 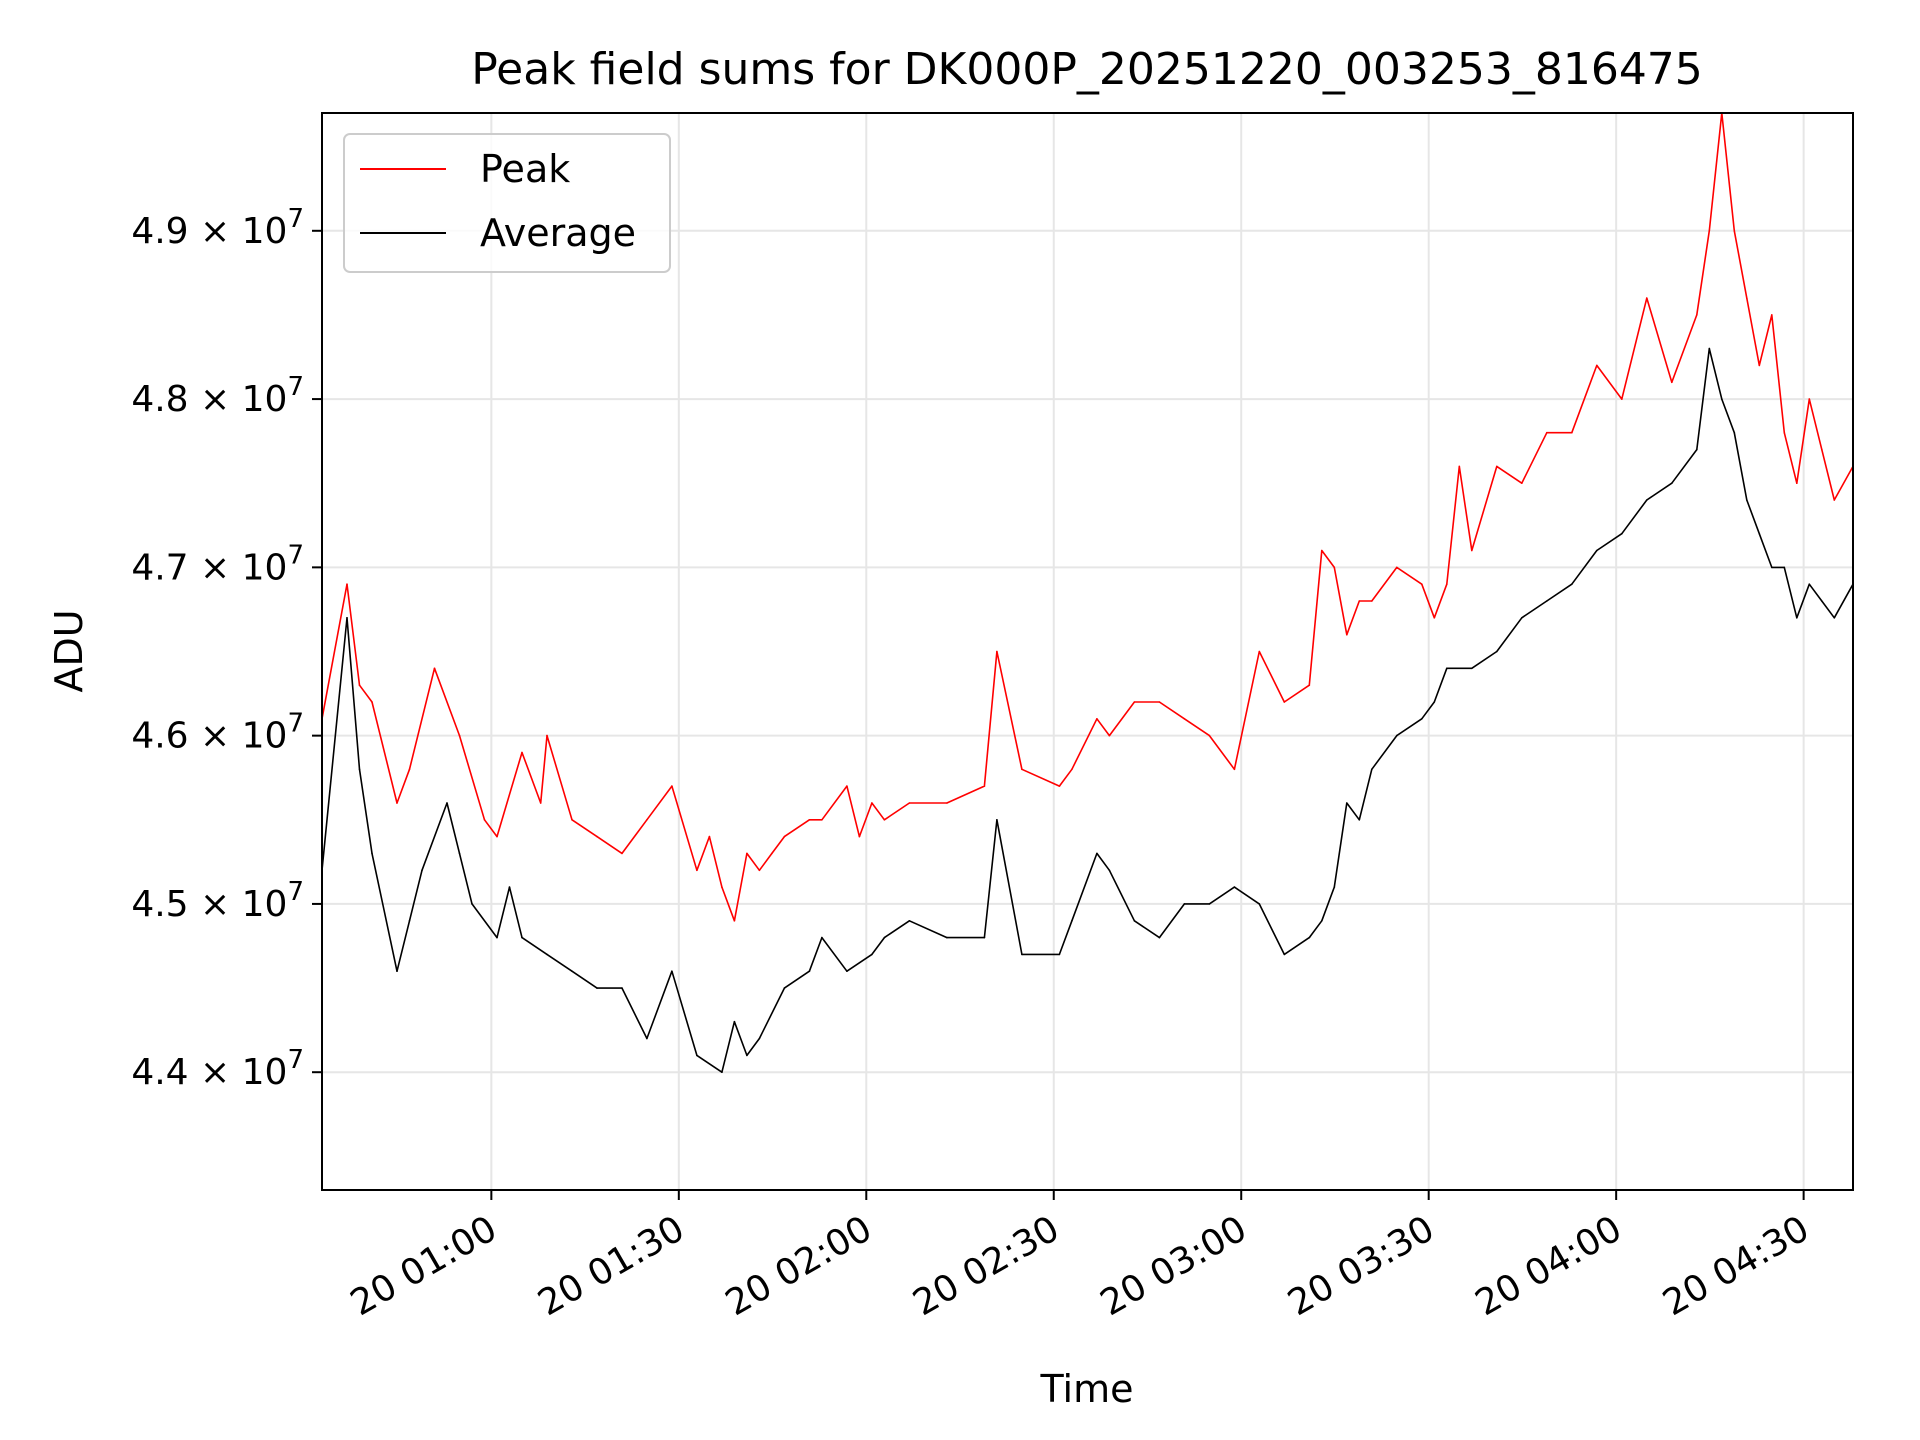 What do you see at coordinates (209, 231) in the screenshot?
I see `y-tick-mantissa: 4.9 × 10` at bounding box center [209, 231].